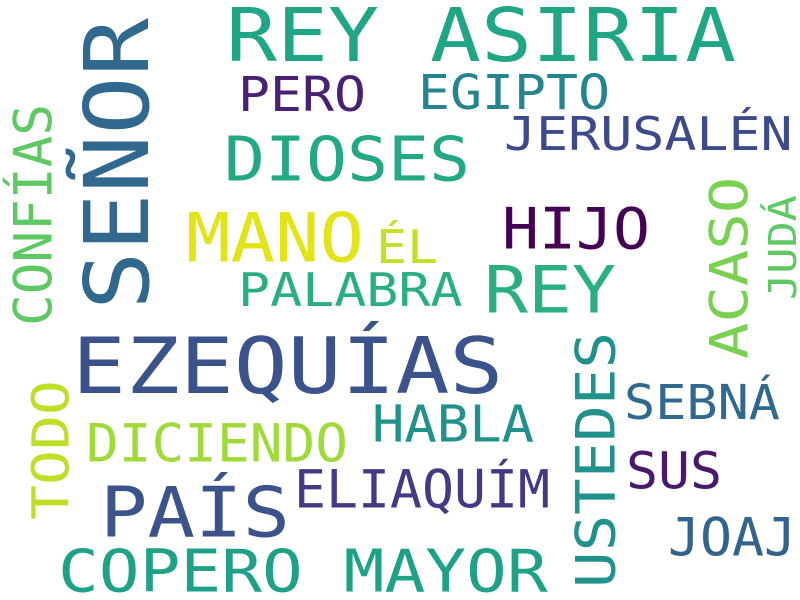  I want to click on word-rey: REY, so click(550, 290).